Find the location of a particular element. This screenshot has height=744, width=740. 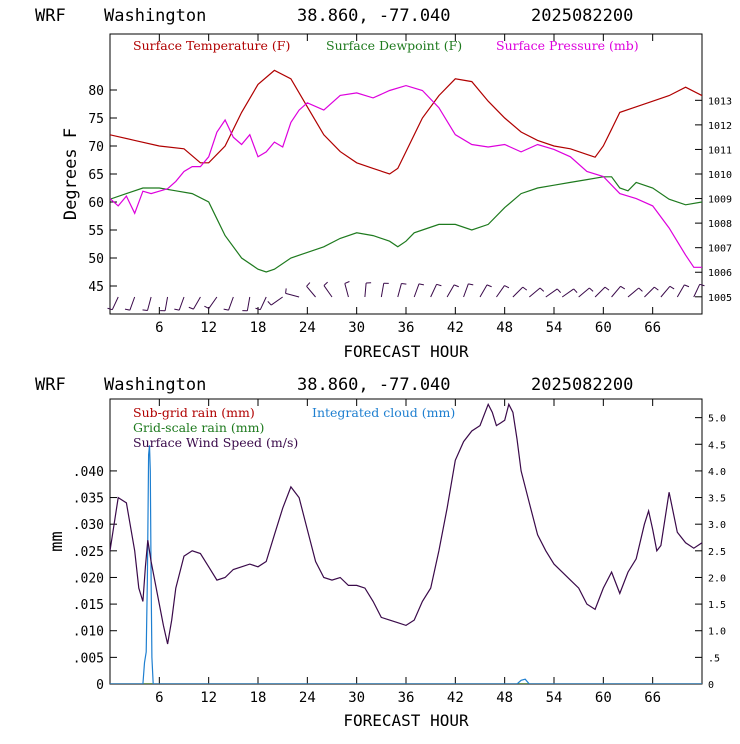

x-tick-label: 60 is located at coordinates (603, 328).